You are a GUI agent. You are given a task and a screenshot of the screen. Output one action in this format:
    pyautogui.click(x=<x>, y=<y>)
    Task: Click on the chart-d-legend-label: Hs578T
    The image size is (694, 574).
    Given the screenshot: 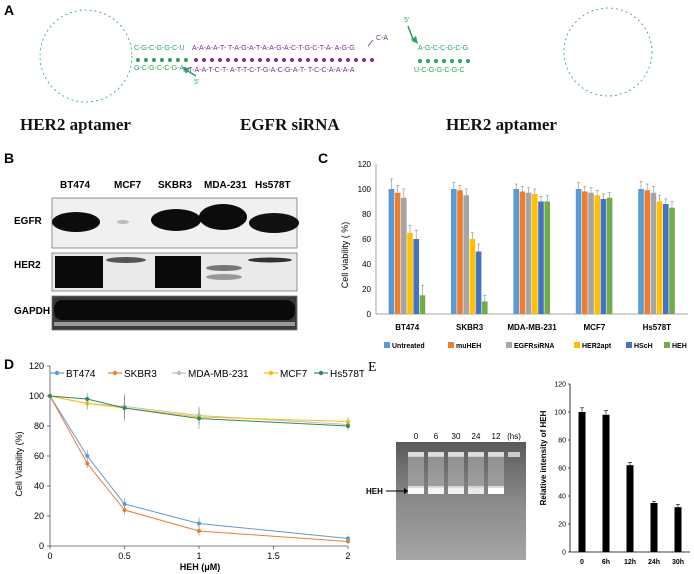 What is the action you would take?
    pyautogui.click(x=347, y=374)
    